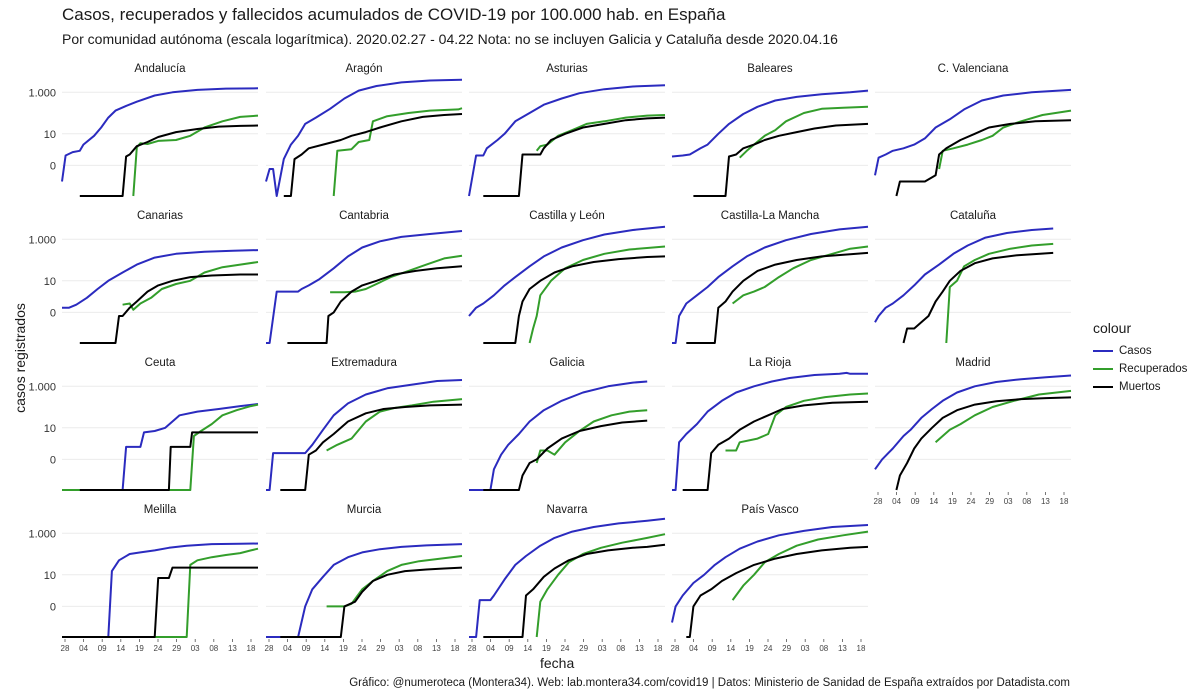  I want to click on panel-title: Cantabria, so click(364, 216).